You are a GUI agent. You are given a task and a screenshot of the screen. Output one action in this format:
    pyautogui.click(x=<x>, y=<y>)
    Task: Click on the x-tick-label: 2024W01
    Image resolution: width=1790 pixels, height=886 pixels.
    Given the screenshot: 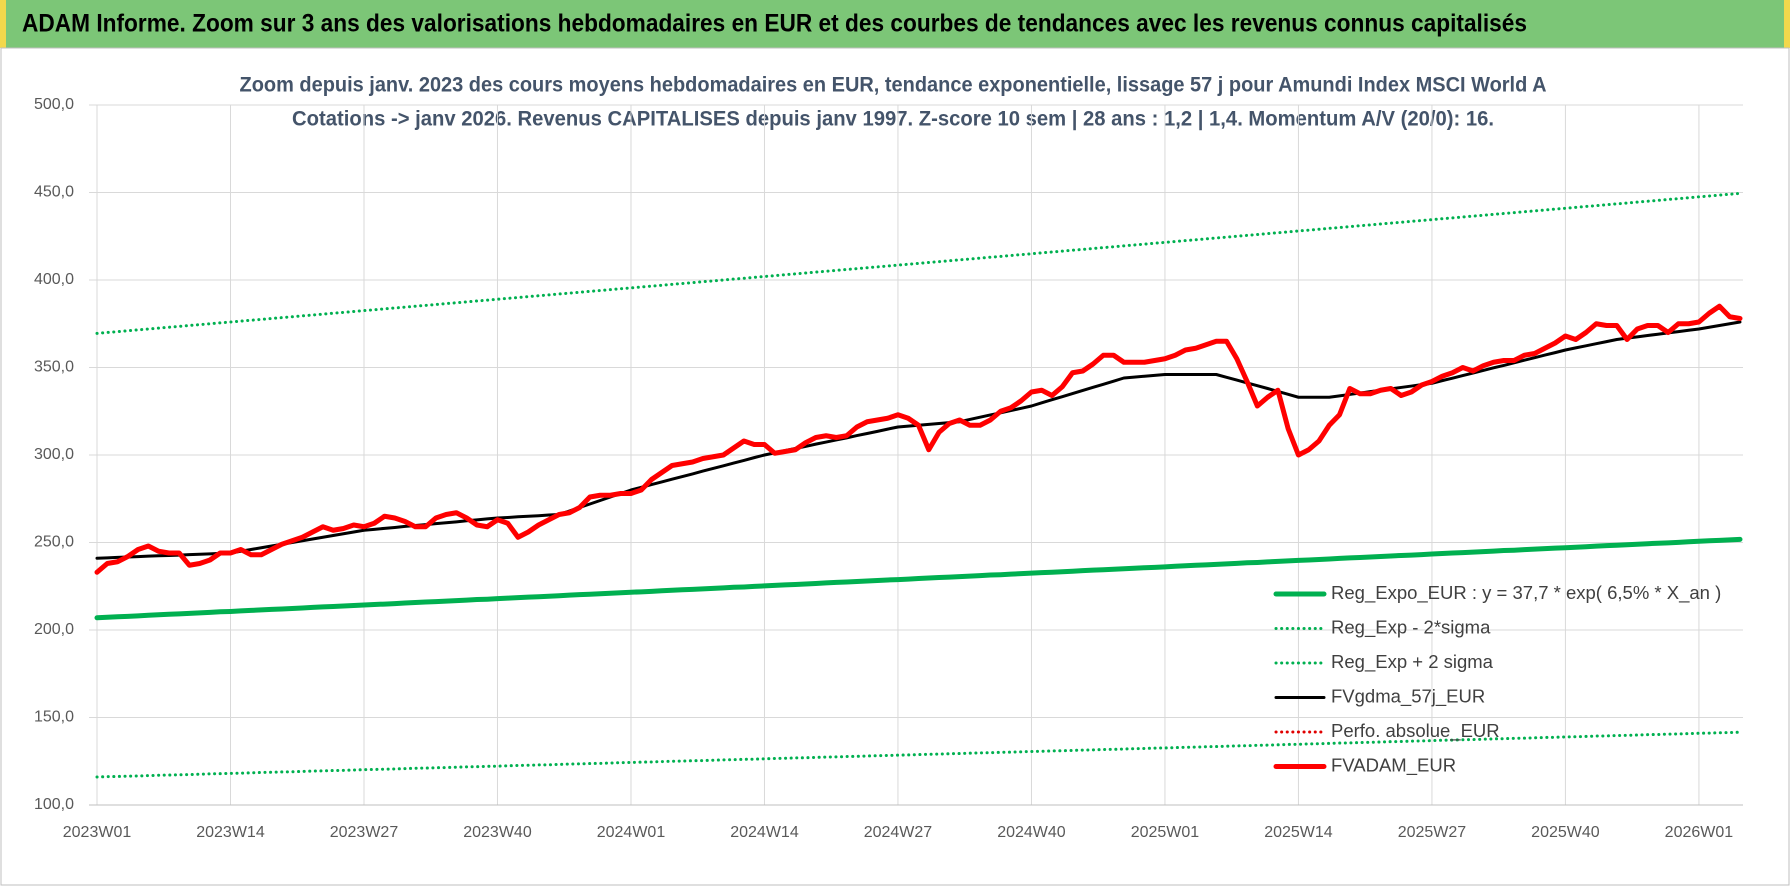 What is the action you would take?
    pyautogui.click(x=631, y=832)
    